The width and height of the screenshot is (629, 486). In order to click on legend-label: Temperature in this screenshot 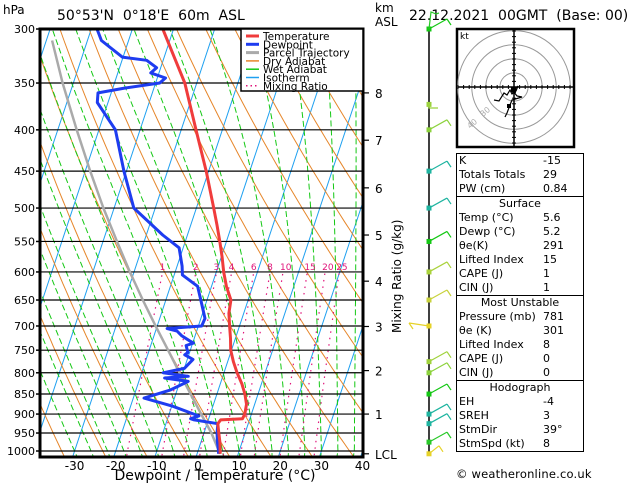, I will do `click(296, 37)`.